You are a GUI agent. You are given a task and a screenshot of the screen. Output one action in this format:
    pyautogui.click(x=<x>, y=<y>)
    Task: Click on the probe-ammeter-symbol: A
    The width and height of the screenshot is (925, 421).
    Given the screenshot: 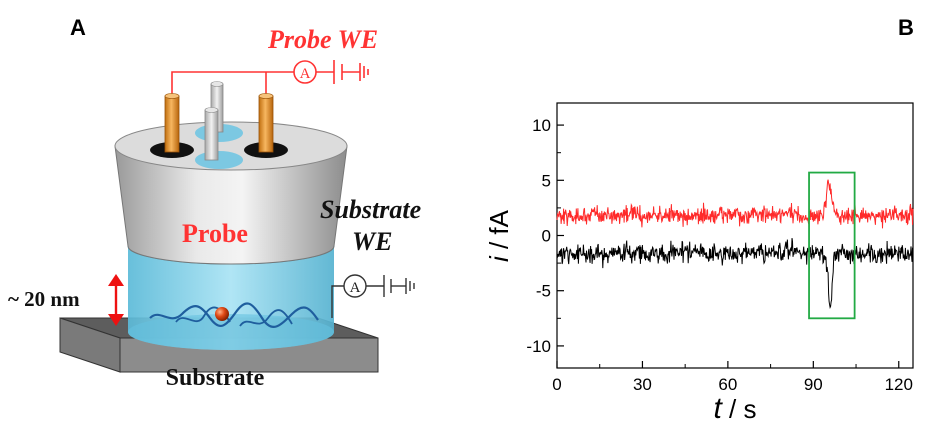 What is the action you would take?
    pyautogui.click(x=305, y=74)
    